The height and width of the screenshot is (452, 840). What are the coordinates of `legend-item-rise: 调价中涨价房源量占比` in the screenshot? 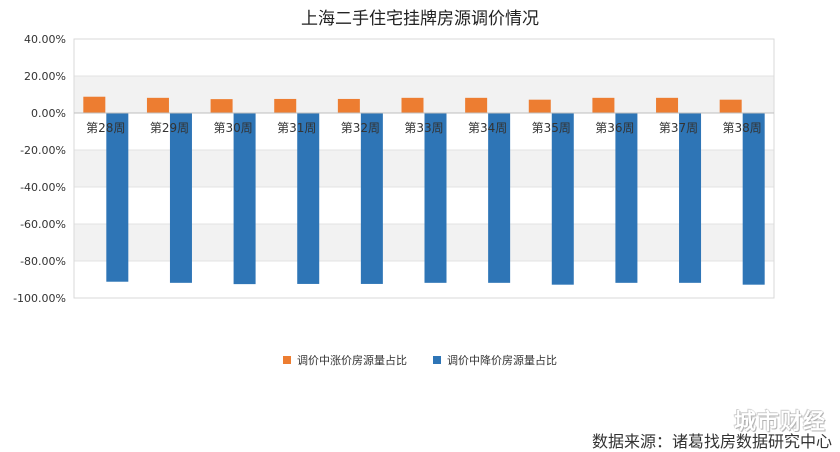 It's located at (345, 360).